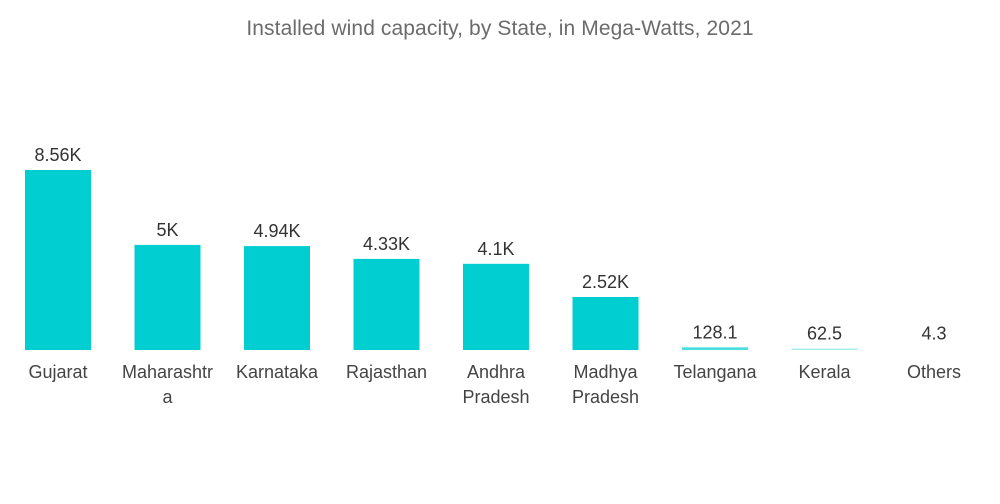 Image resolution: width=1000 pixels, height=504 pixels. Describe the element at coordinates (605, 282) in the screenshot. I see `data-label: 2.52K` at that location.